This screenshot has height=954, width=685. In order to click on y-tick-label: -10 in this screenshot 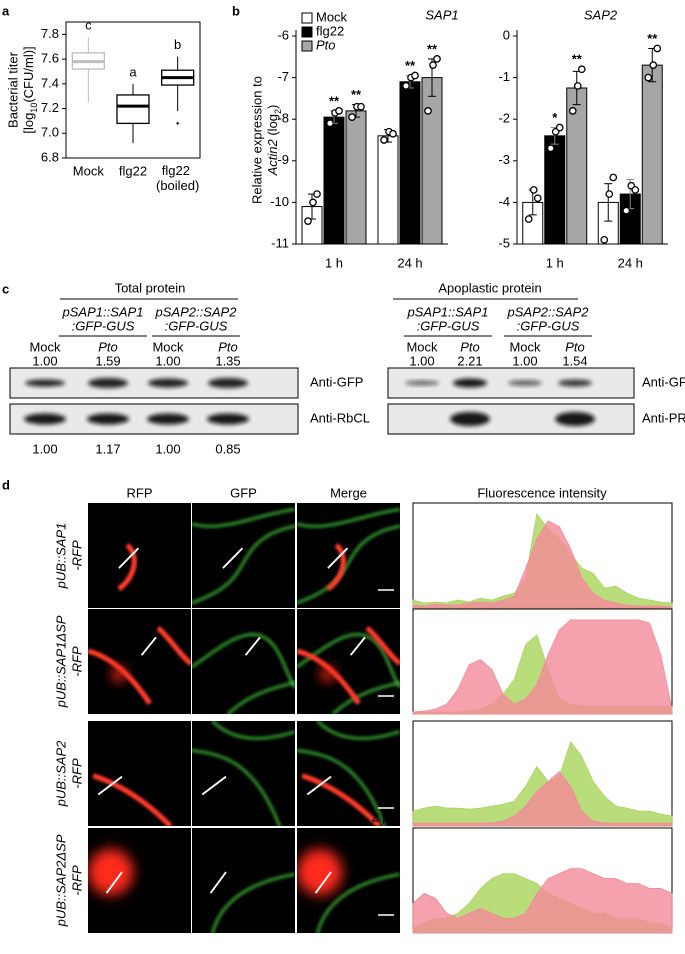, I will do `click(279, 201)`.